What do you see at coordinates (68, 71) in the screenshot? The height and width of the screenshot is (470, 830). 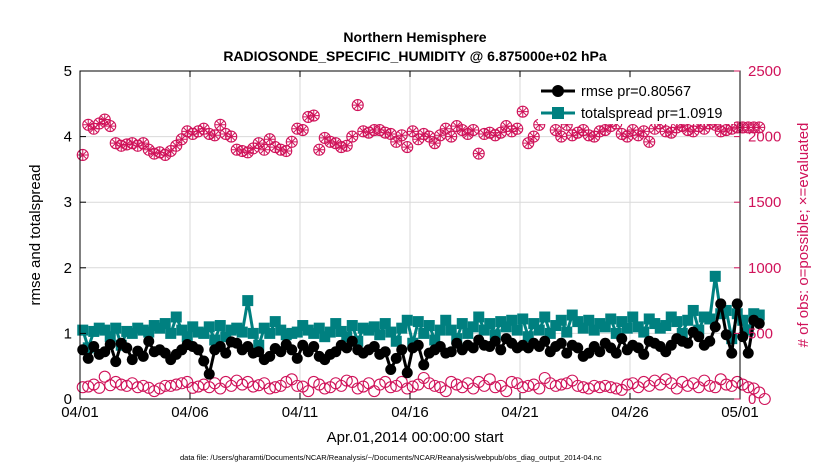 I see `y-tick-label: 5` at bounding box center [68, 71].